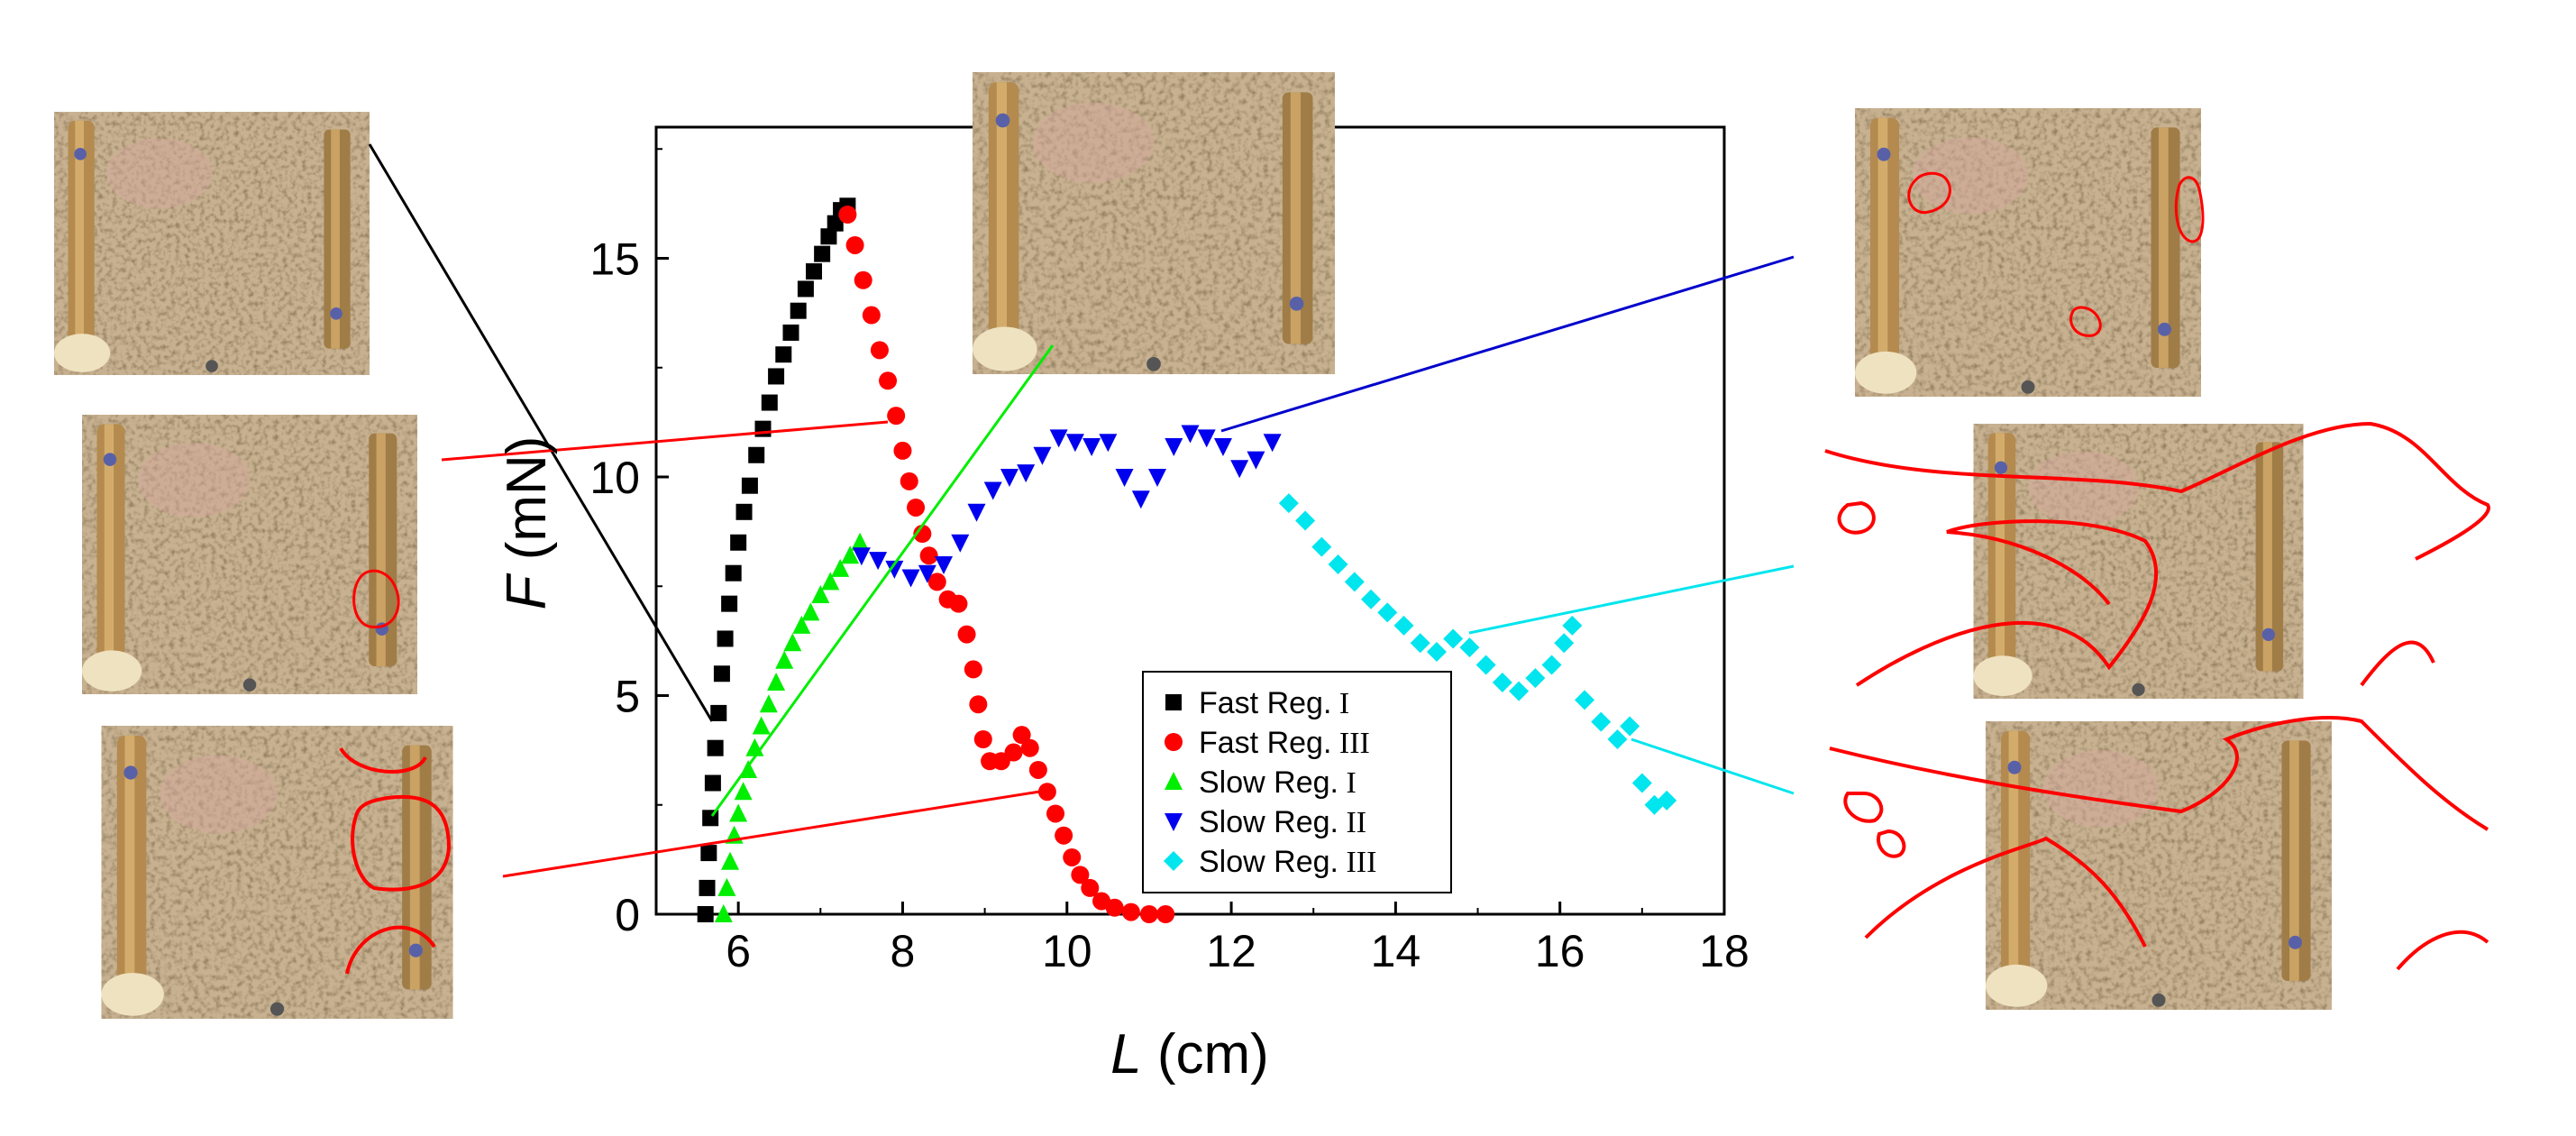 This screenshot has height=1136, width=2576. Describe the element at coordinates (1231, 951) in the screenshot. I see `x-tick-label: 12` at that location.